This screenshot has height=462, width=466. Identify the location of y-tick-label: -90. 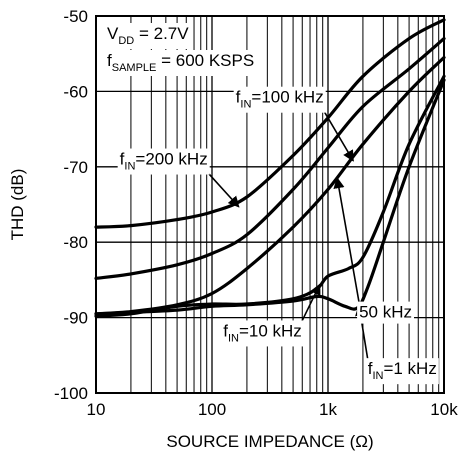
(75, 318).